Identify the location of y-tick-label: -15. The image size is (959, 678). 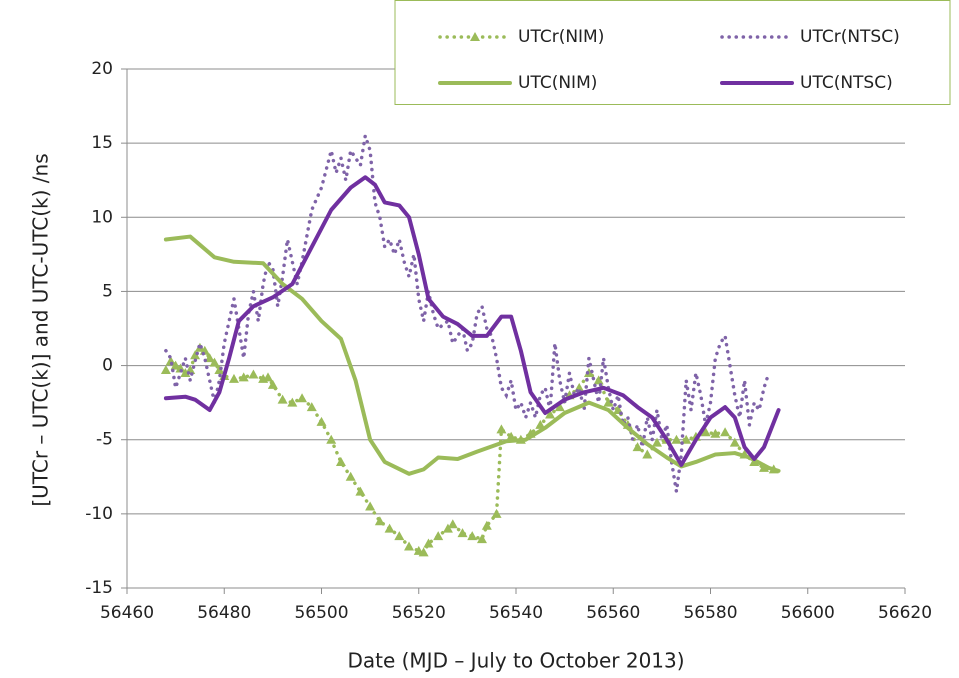
(99, 588).